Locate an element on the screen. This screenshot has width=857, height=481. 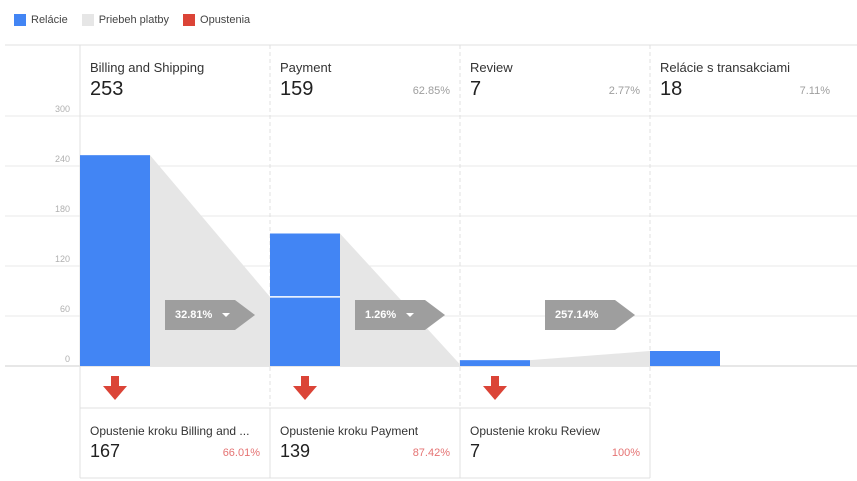
y-tick-label: 300 is located at coordinates (62, 109).